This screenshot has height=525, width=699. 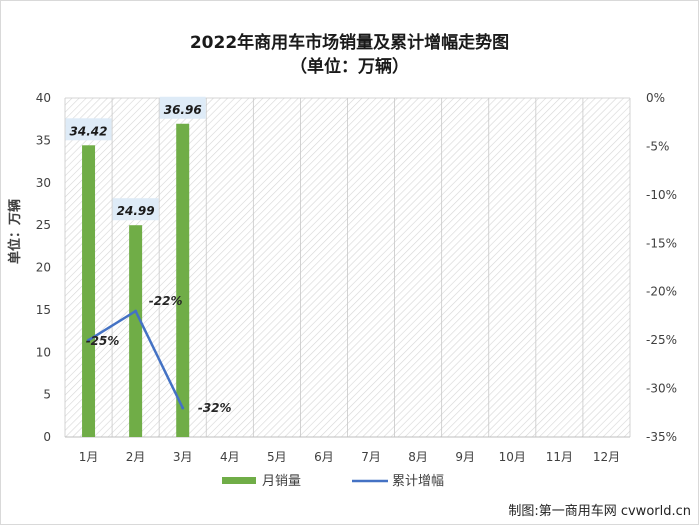 I want to click on left-tick-label: 40, so click(x=43, y=98).